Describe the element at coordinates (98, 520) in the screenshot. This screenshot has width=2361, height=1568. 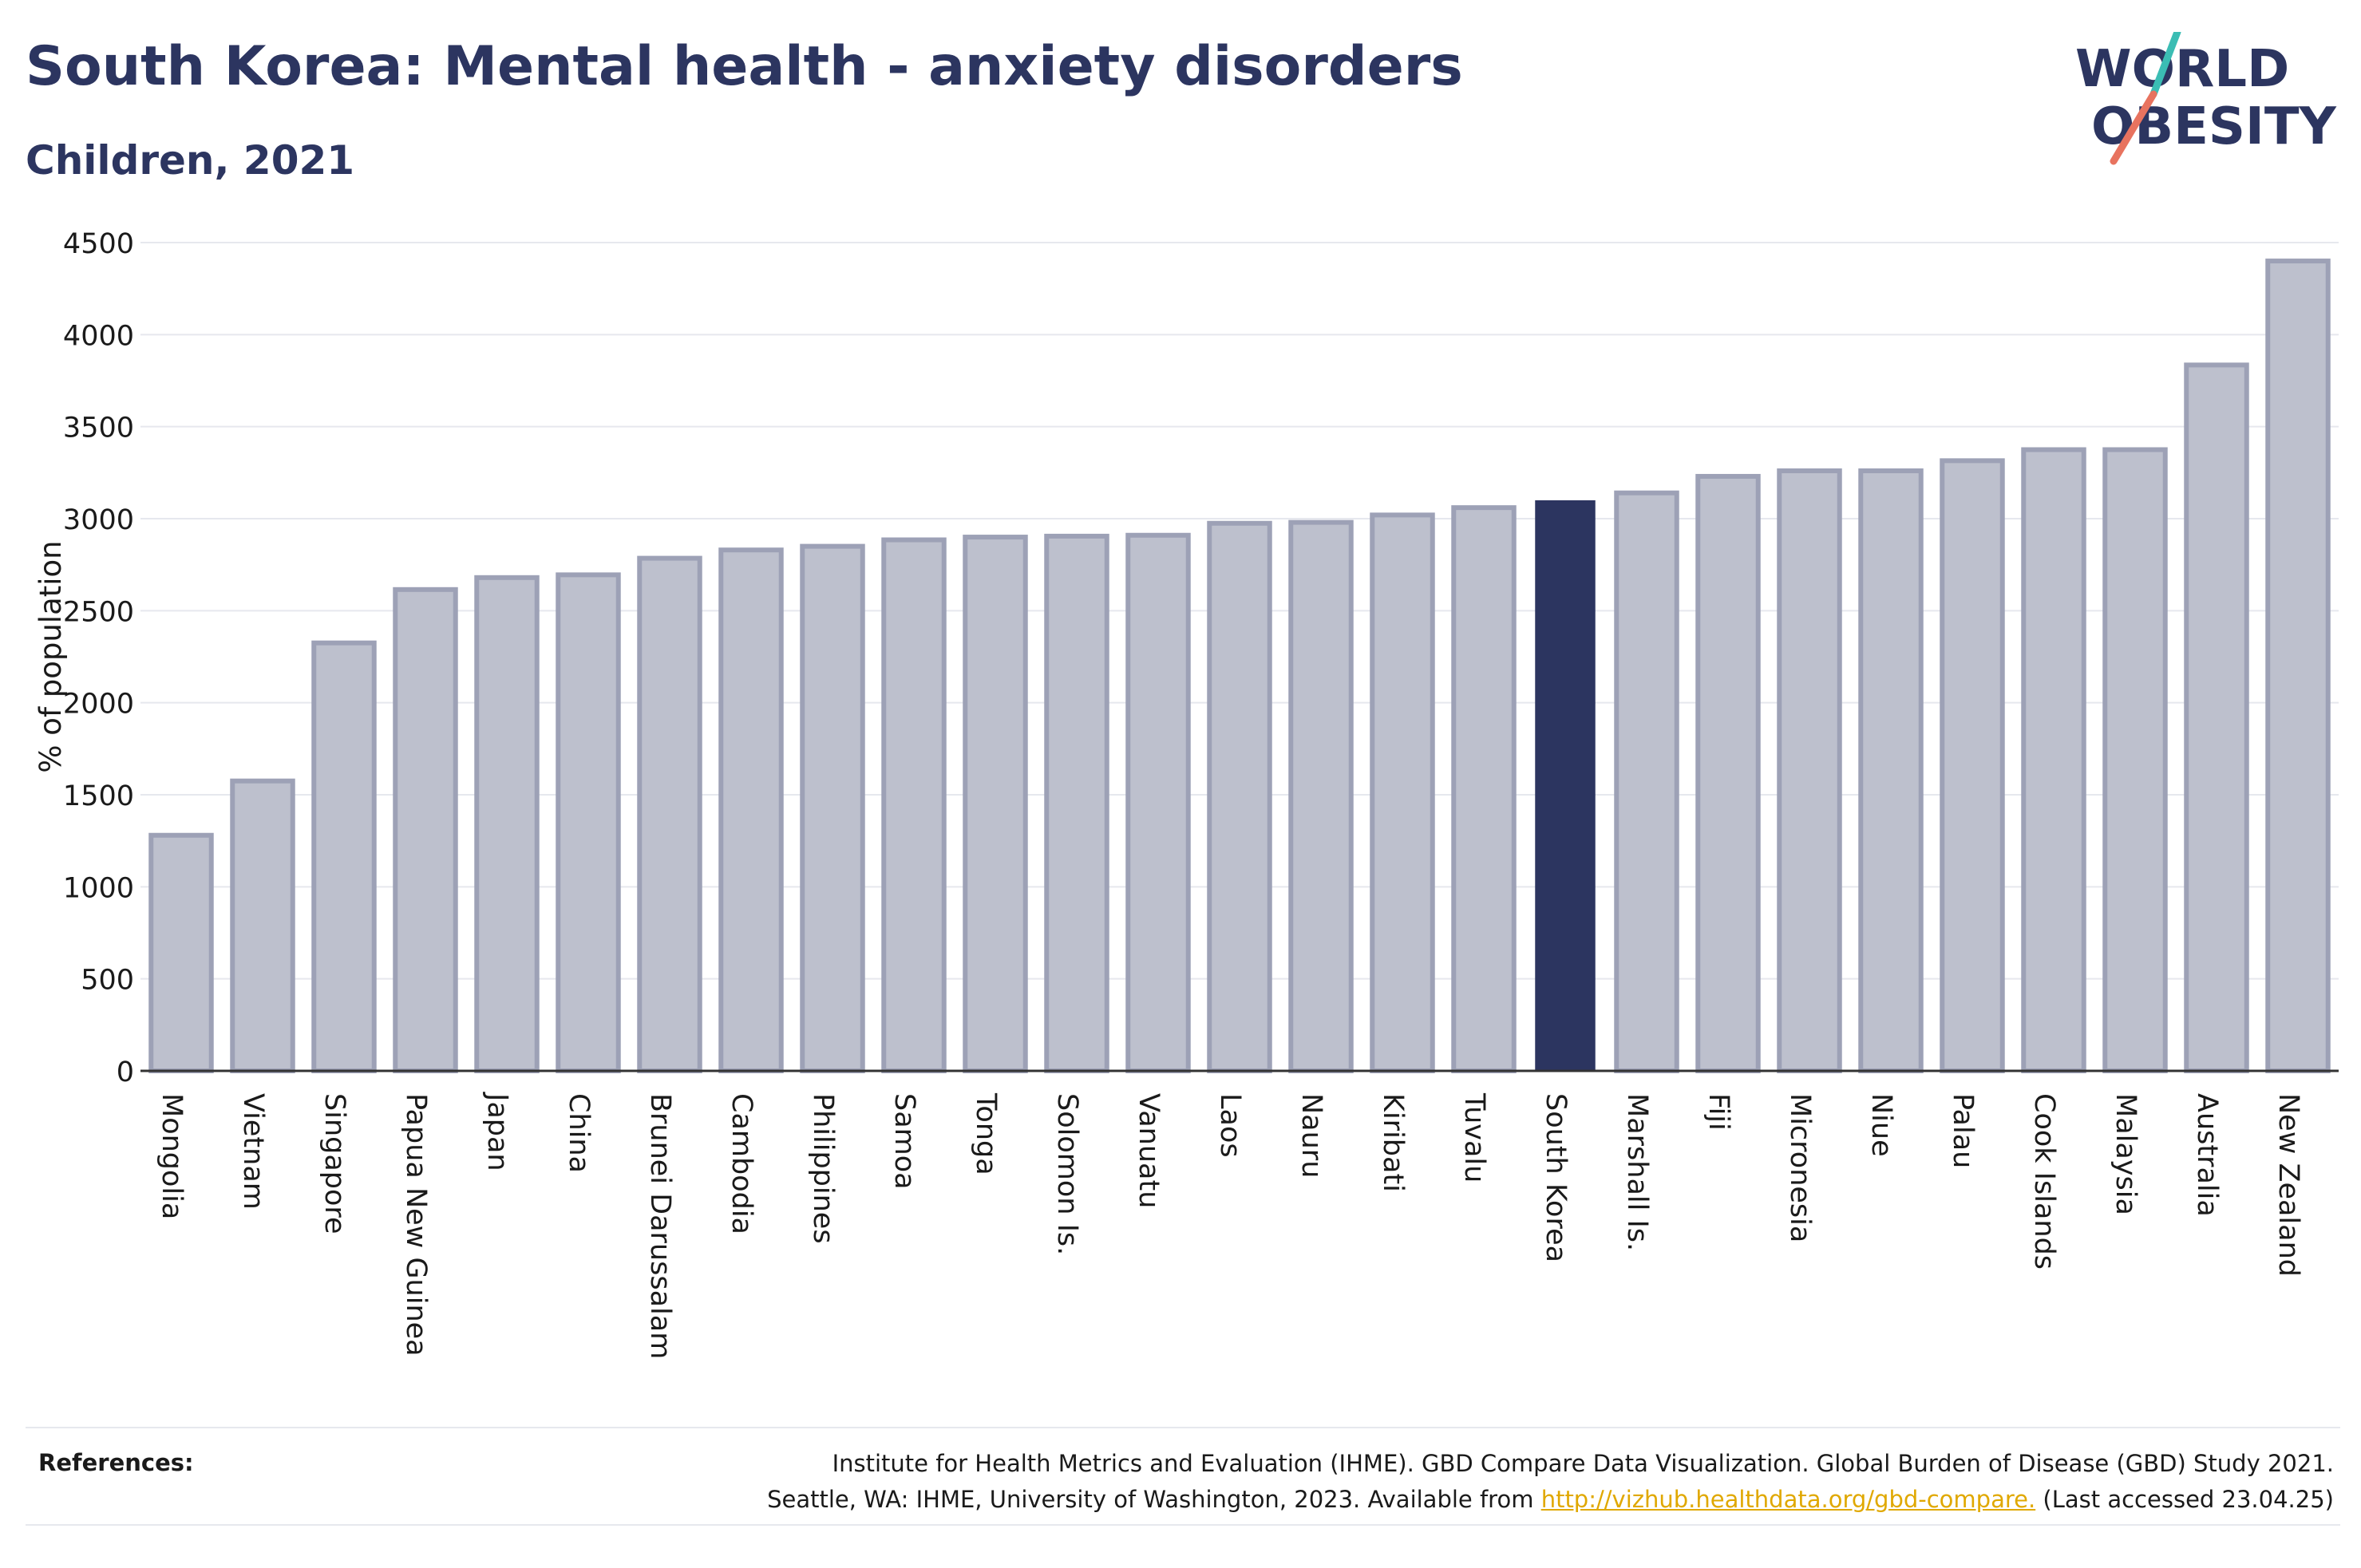
I see `y-tick-label: 3000` at that location.